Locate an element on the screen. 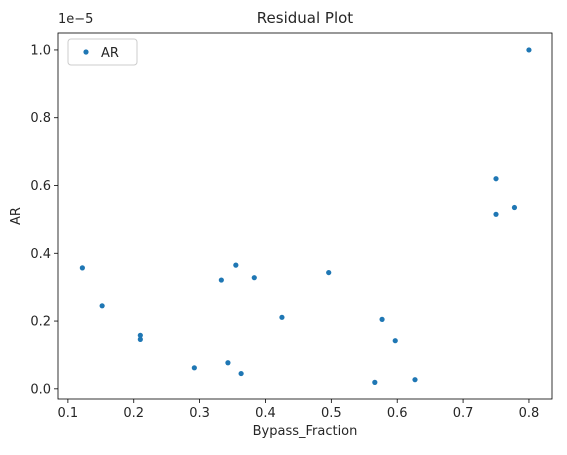 The height and width of the screenshot is (455, 567). x-tick-label: 0.7 is located at coordinates (463, 413).